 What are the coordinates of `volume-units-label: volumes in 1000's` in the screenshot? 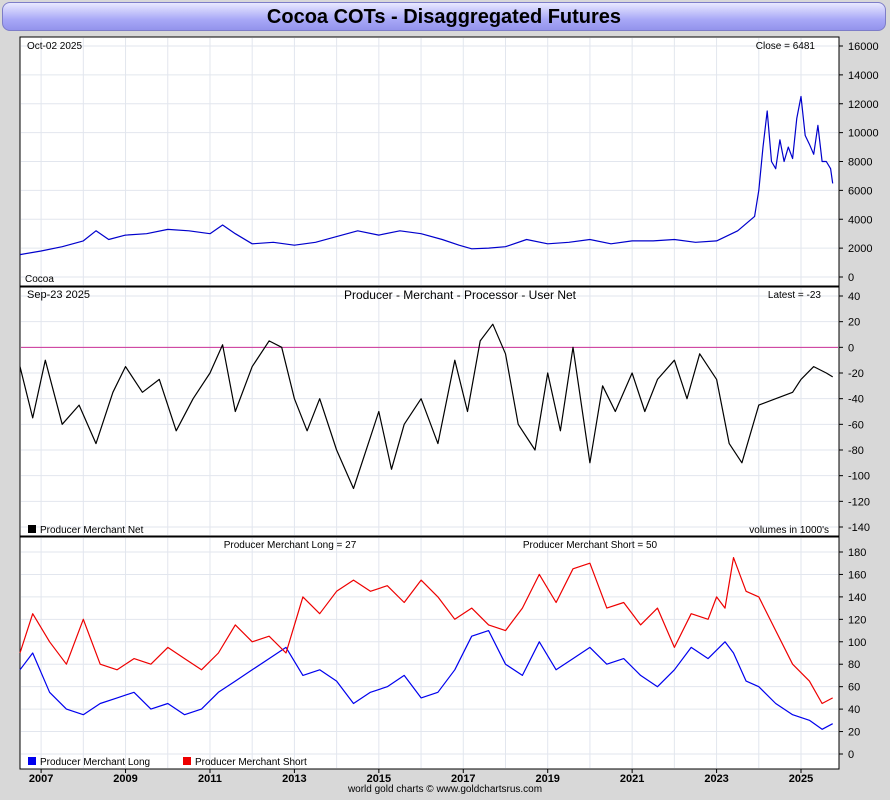 It's located at (789, 530).